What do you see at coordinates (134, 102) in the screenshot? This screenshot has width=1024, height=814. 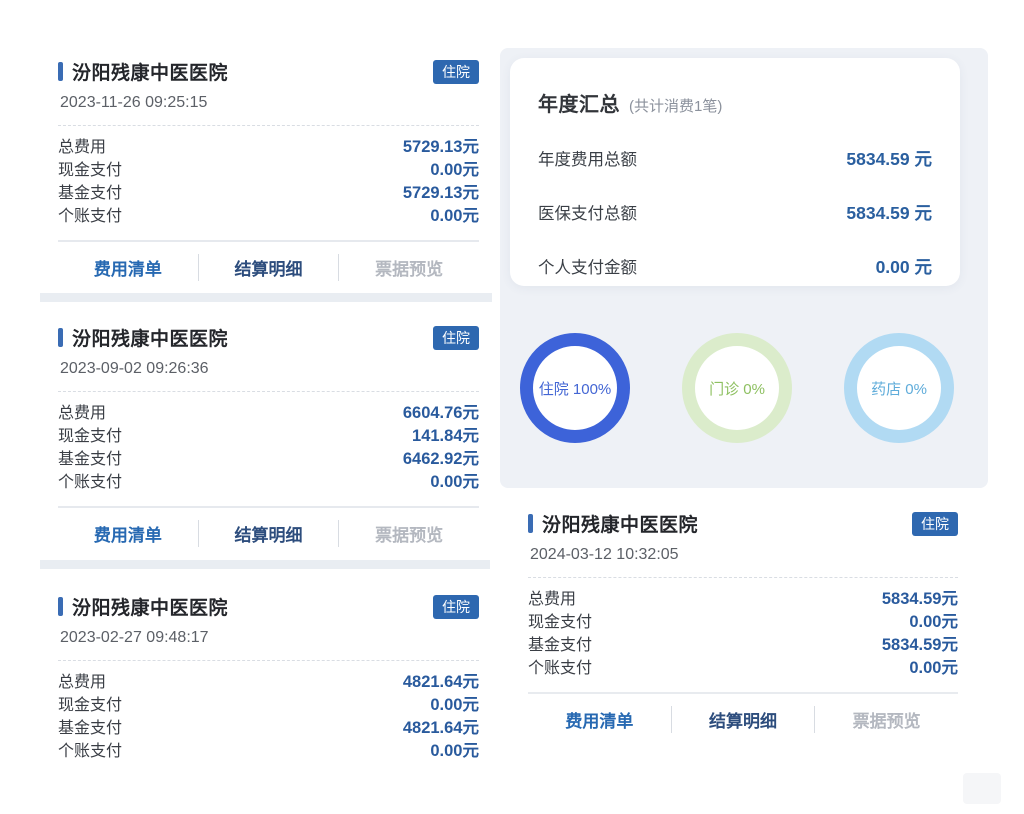 I see `bill-datetime: 2023-11-26 09:25:15` at bounding box center [134, 102].